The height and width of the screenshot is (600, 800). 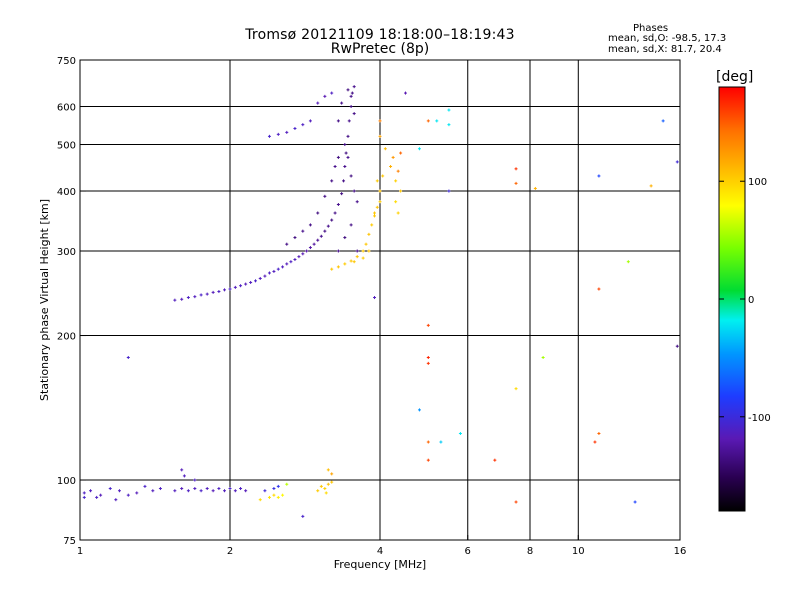 What do you see at coordinates (66, 481) in the screenshot?
I see `y-tick-label: 100` at bounding box center [66, 481].